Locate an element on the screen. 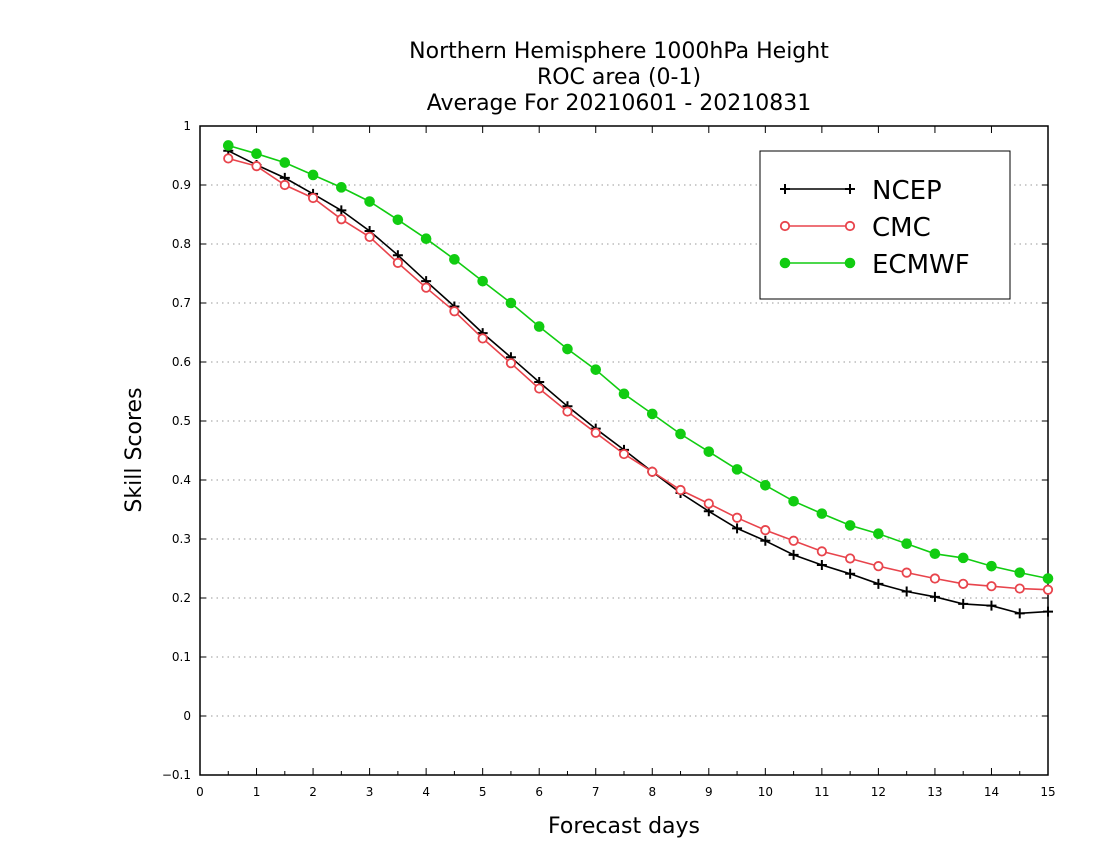 The height and width of the screenshot is (850, 1100). x-tick-label: 3 is located at coordinates (370, 792).